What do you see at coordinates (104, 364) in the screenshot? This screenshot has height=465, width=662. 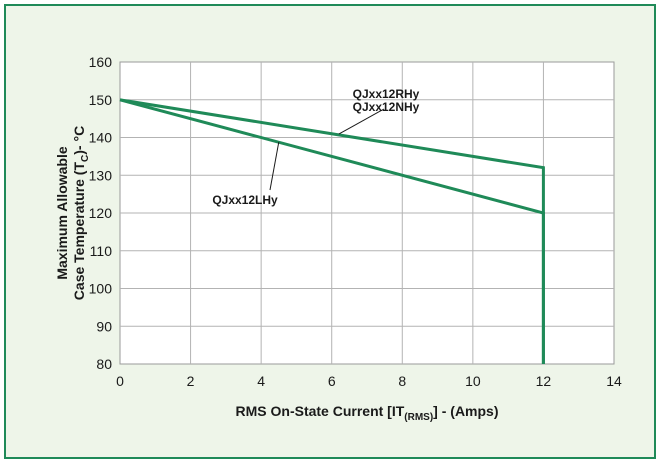 I see `y-tick-label: 80` at bounding box center [104, 364].